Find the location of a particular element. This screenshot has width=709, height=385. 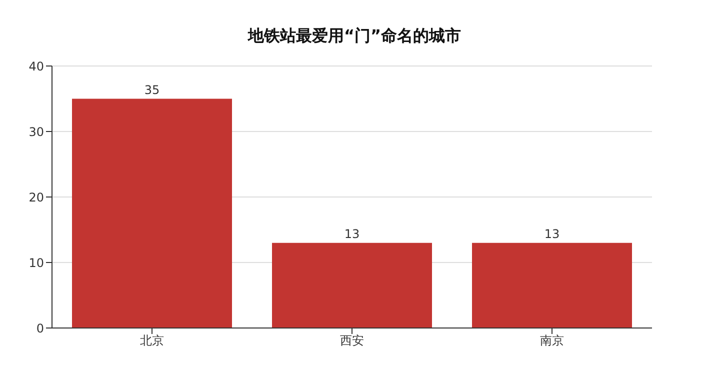

x-tick-label: 西安 is located at coordinates (352, 341).